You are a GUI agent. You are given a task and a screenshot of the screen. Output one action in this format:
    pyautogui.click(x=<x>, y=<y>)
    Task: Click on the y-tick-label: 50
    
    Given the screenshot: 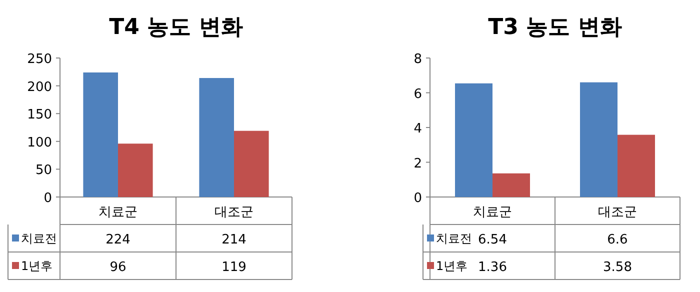 What is the action you would take?
    pyautogui.click(x=43, y=170)
    